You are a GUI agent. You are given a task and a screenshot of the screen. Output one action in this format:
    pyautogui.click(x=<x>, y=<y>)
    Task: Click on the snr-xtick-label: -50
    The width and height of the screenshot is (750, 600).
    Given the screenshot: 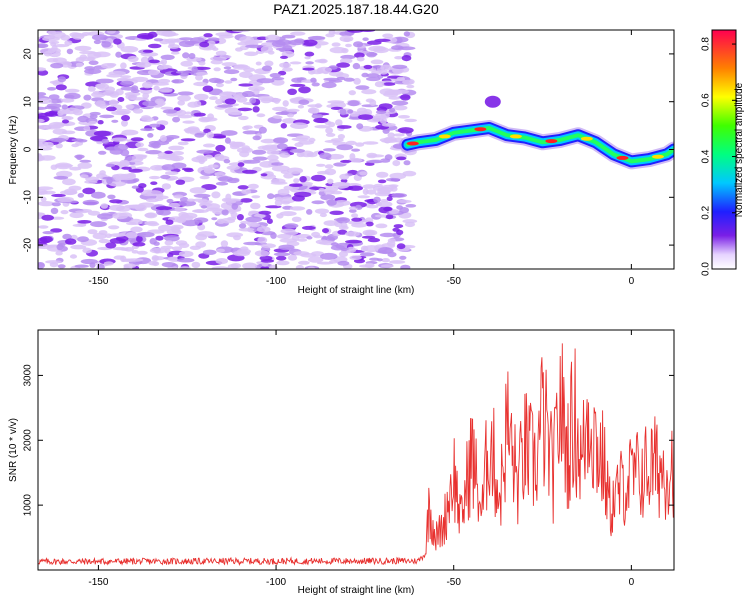 What is the action you would take?
    pyautogui.click(x=453, y=582)
    